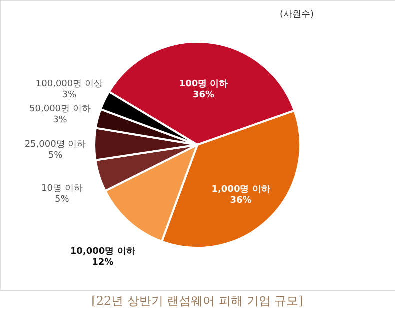  Describe the element at coordinates (69, 85) in the screenshot. I see `slice-label: 100,000명 이상` at that location.